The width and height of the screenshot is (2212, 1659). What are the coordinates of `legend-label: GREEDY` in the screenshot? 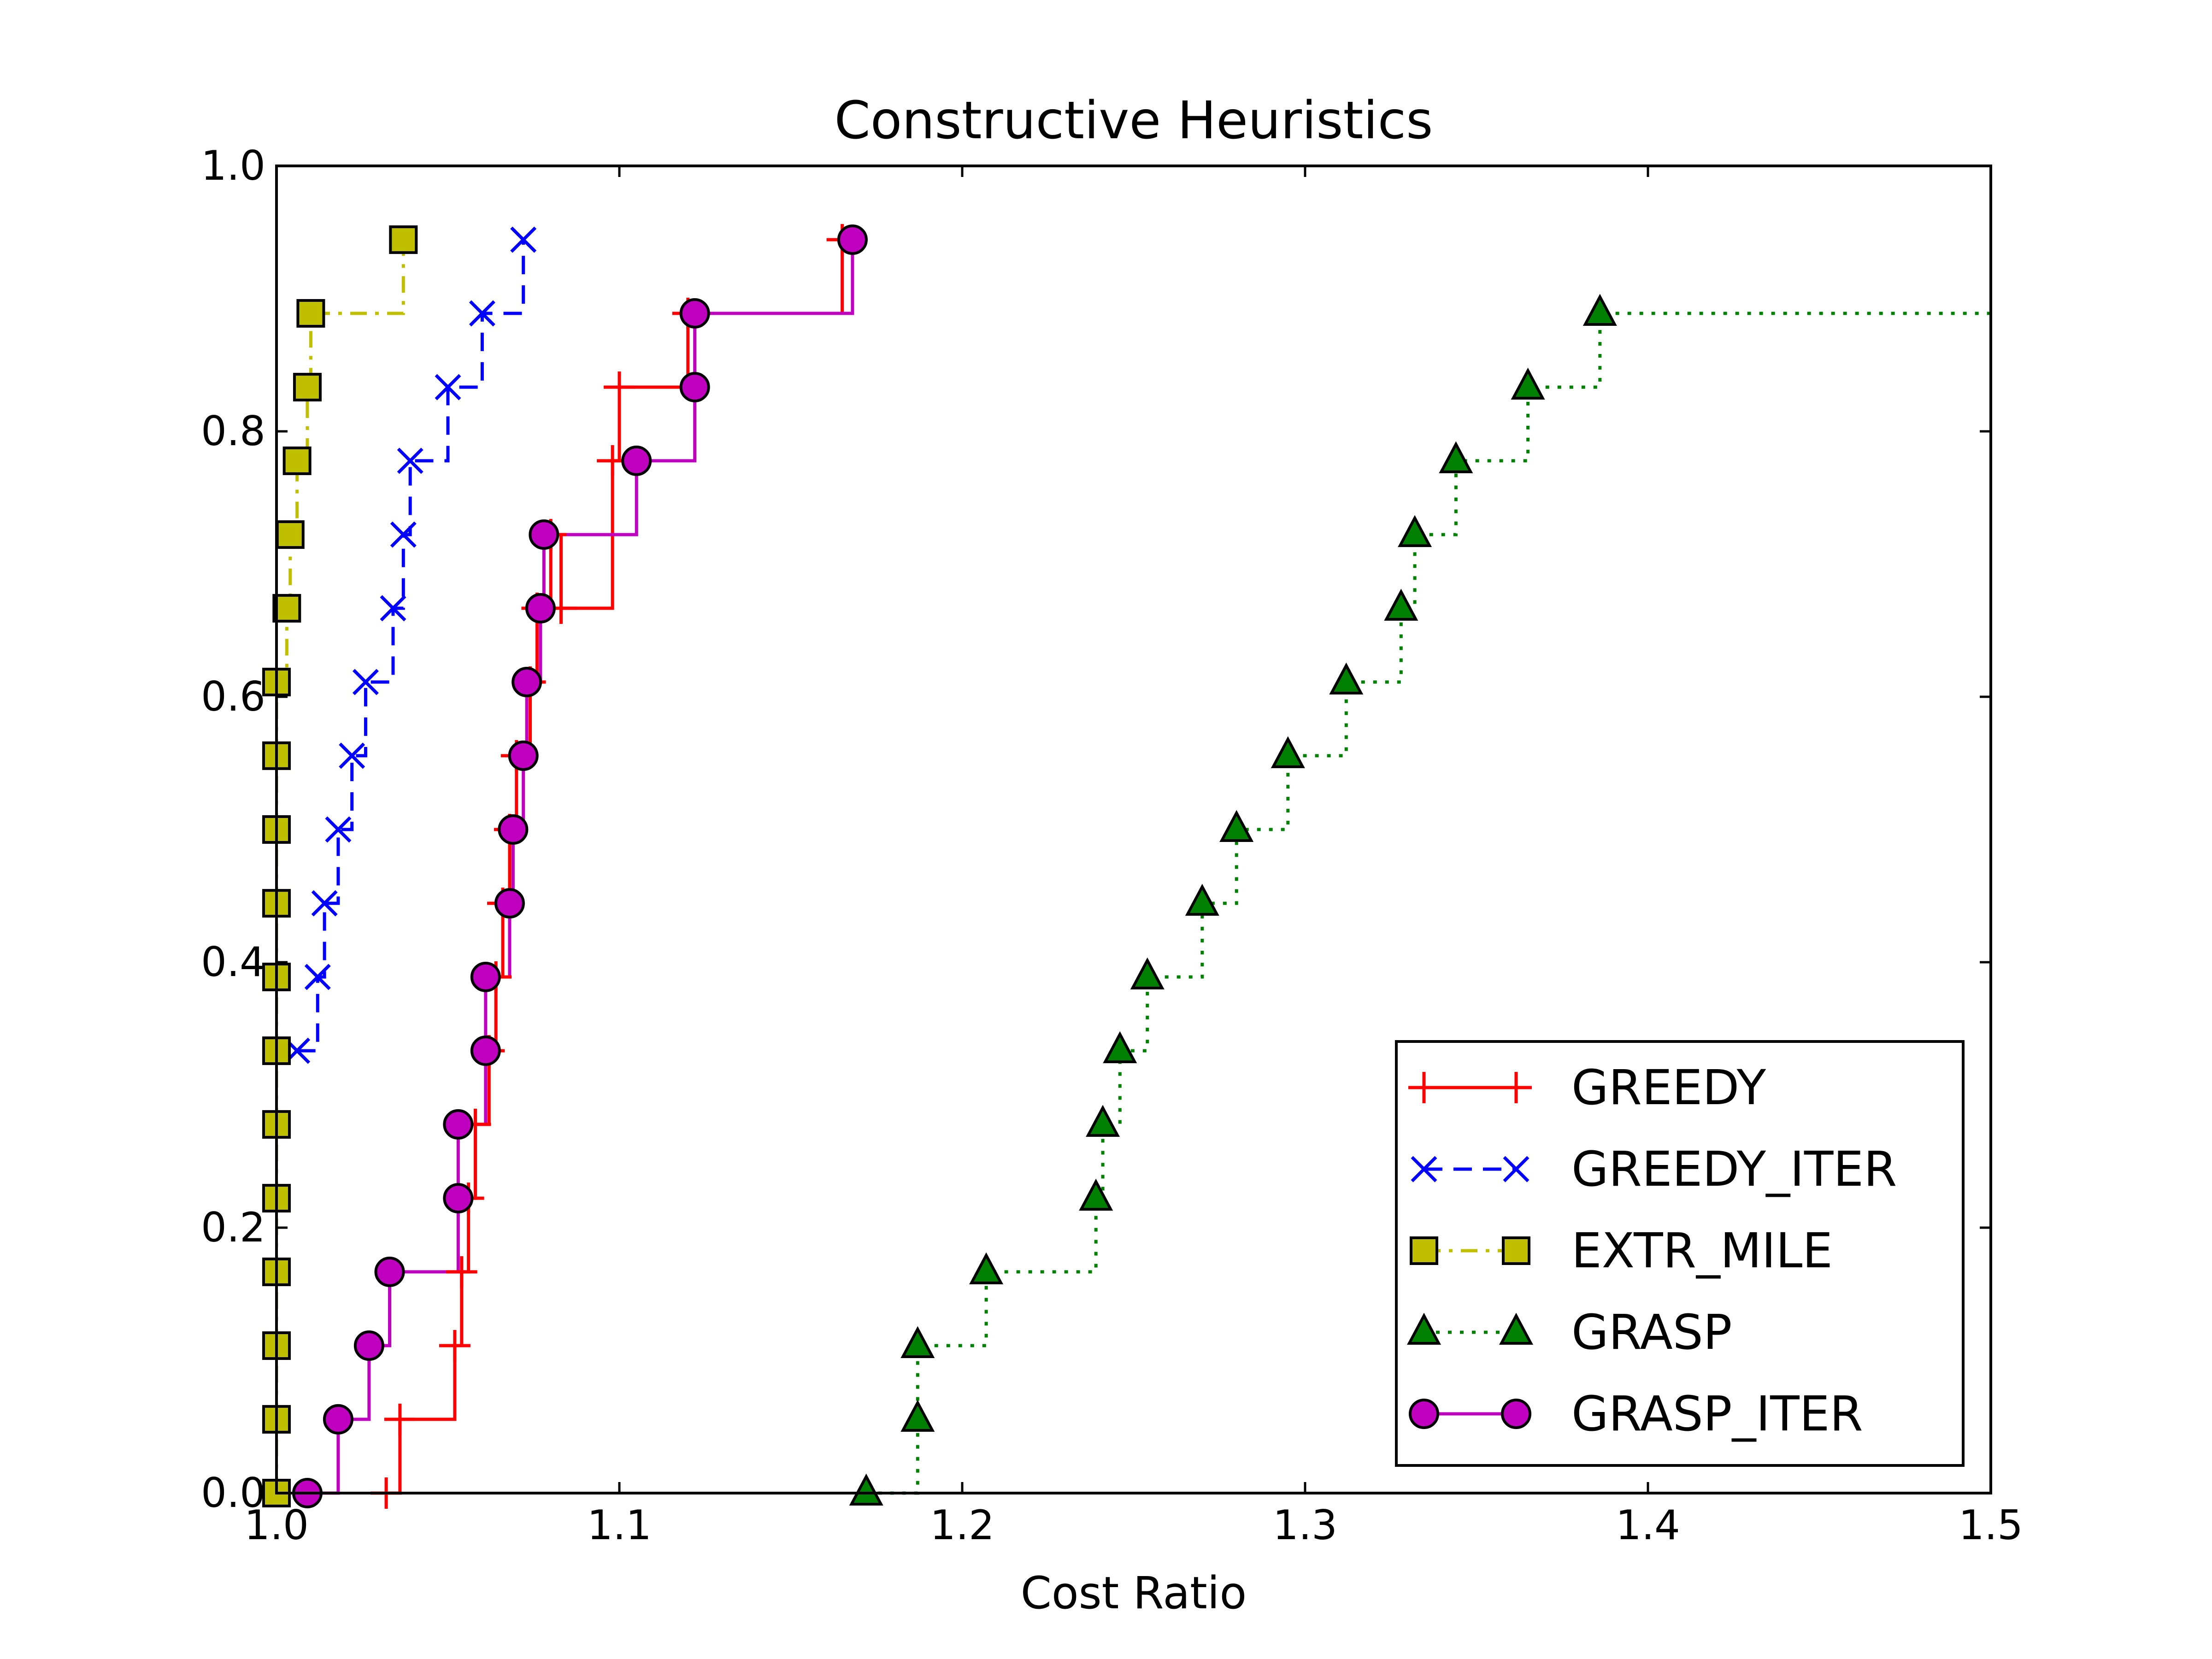 It's located at (1668, 1087).